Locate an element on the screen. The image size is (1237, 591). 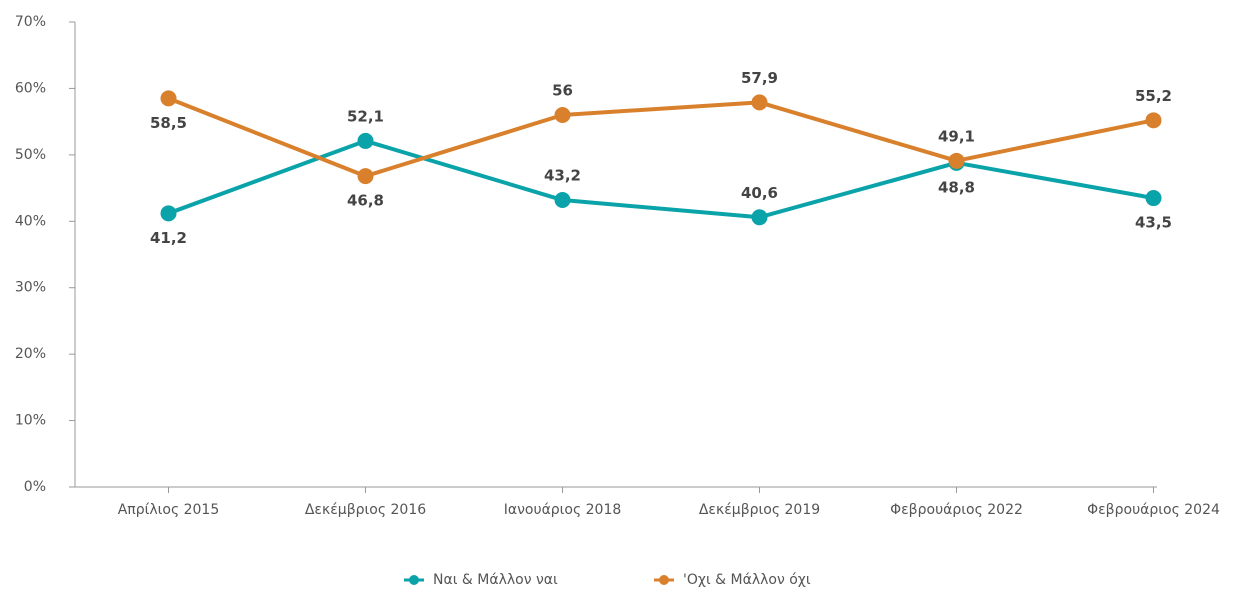
legend-label: 'Οχι & Μάλλον όχι is located at coordinates (747, 580).